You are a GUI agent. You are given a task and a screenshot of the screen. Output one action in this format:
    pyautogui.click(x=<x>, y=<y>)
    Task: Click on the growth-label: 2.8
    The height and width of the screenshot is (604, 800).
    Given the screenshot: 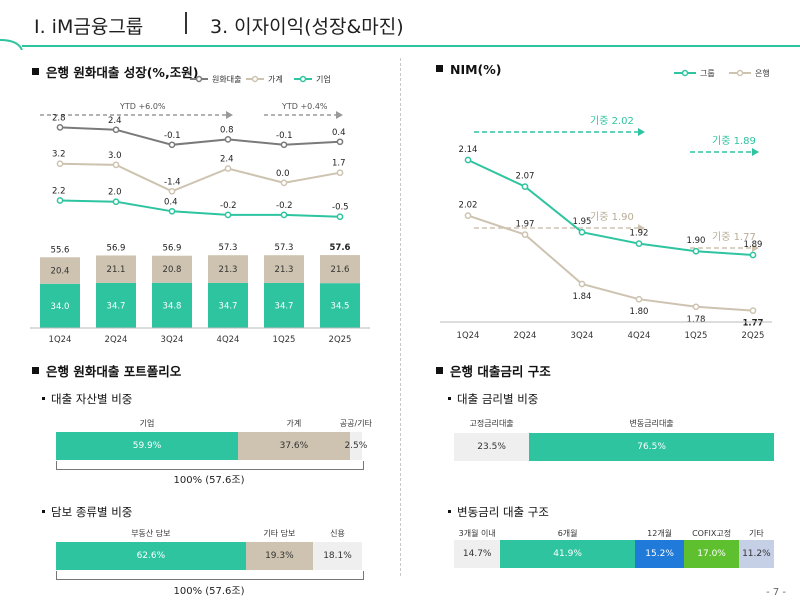 What is the action you would take?
    pyautogui.click(x=59, y=118)
    